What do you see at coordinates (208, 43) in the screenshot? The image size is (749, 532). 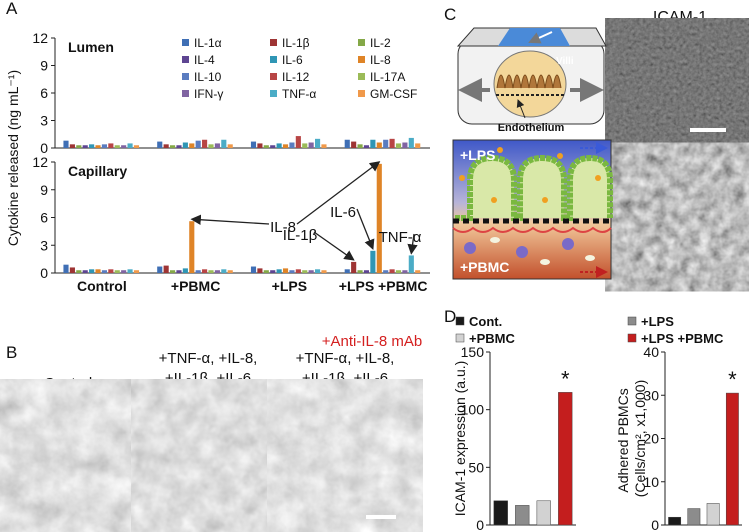 I see `legend-label: IL-1α` at bounding box center [208, 43].